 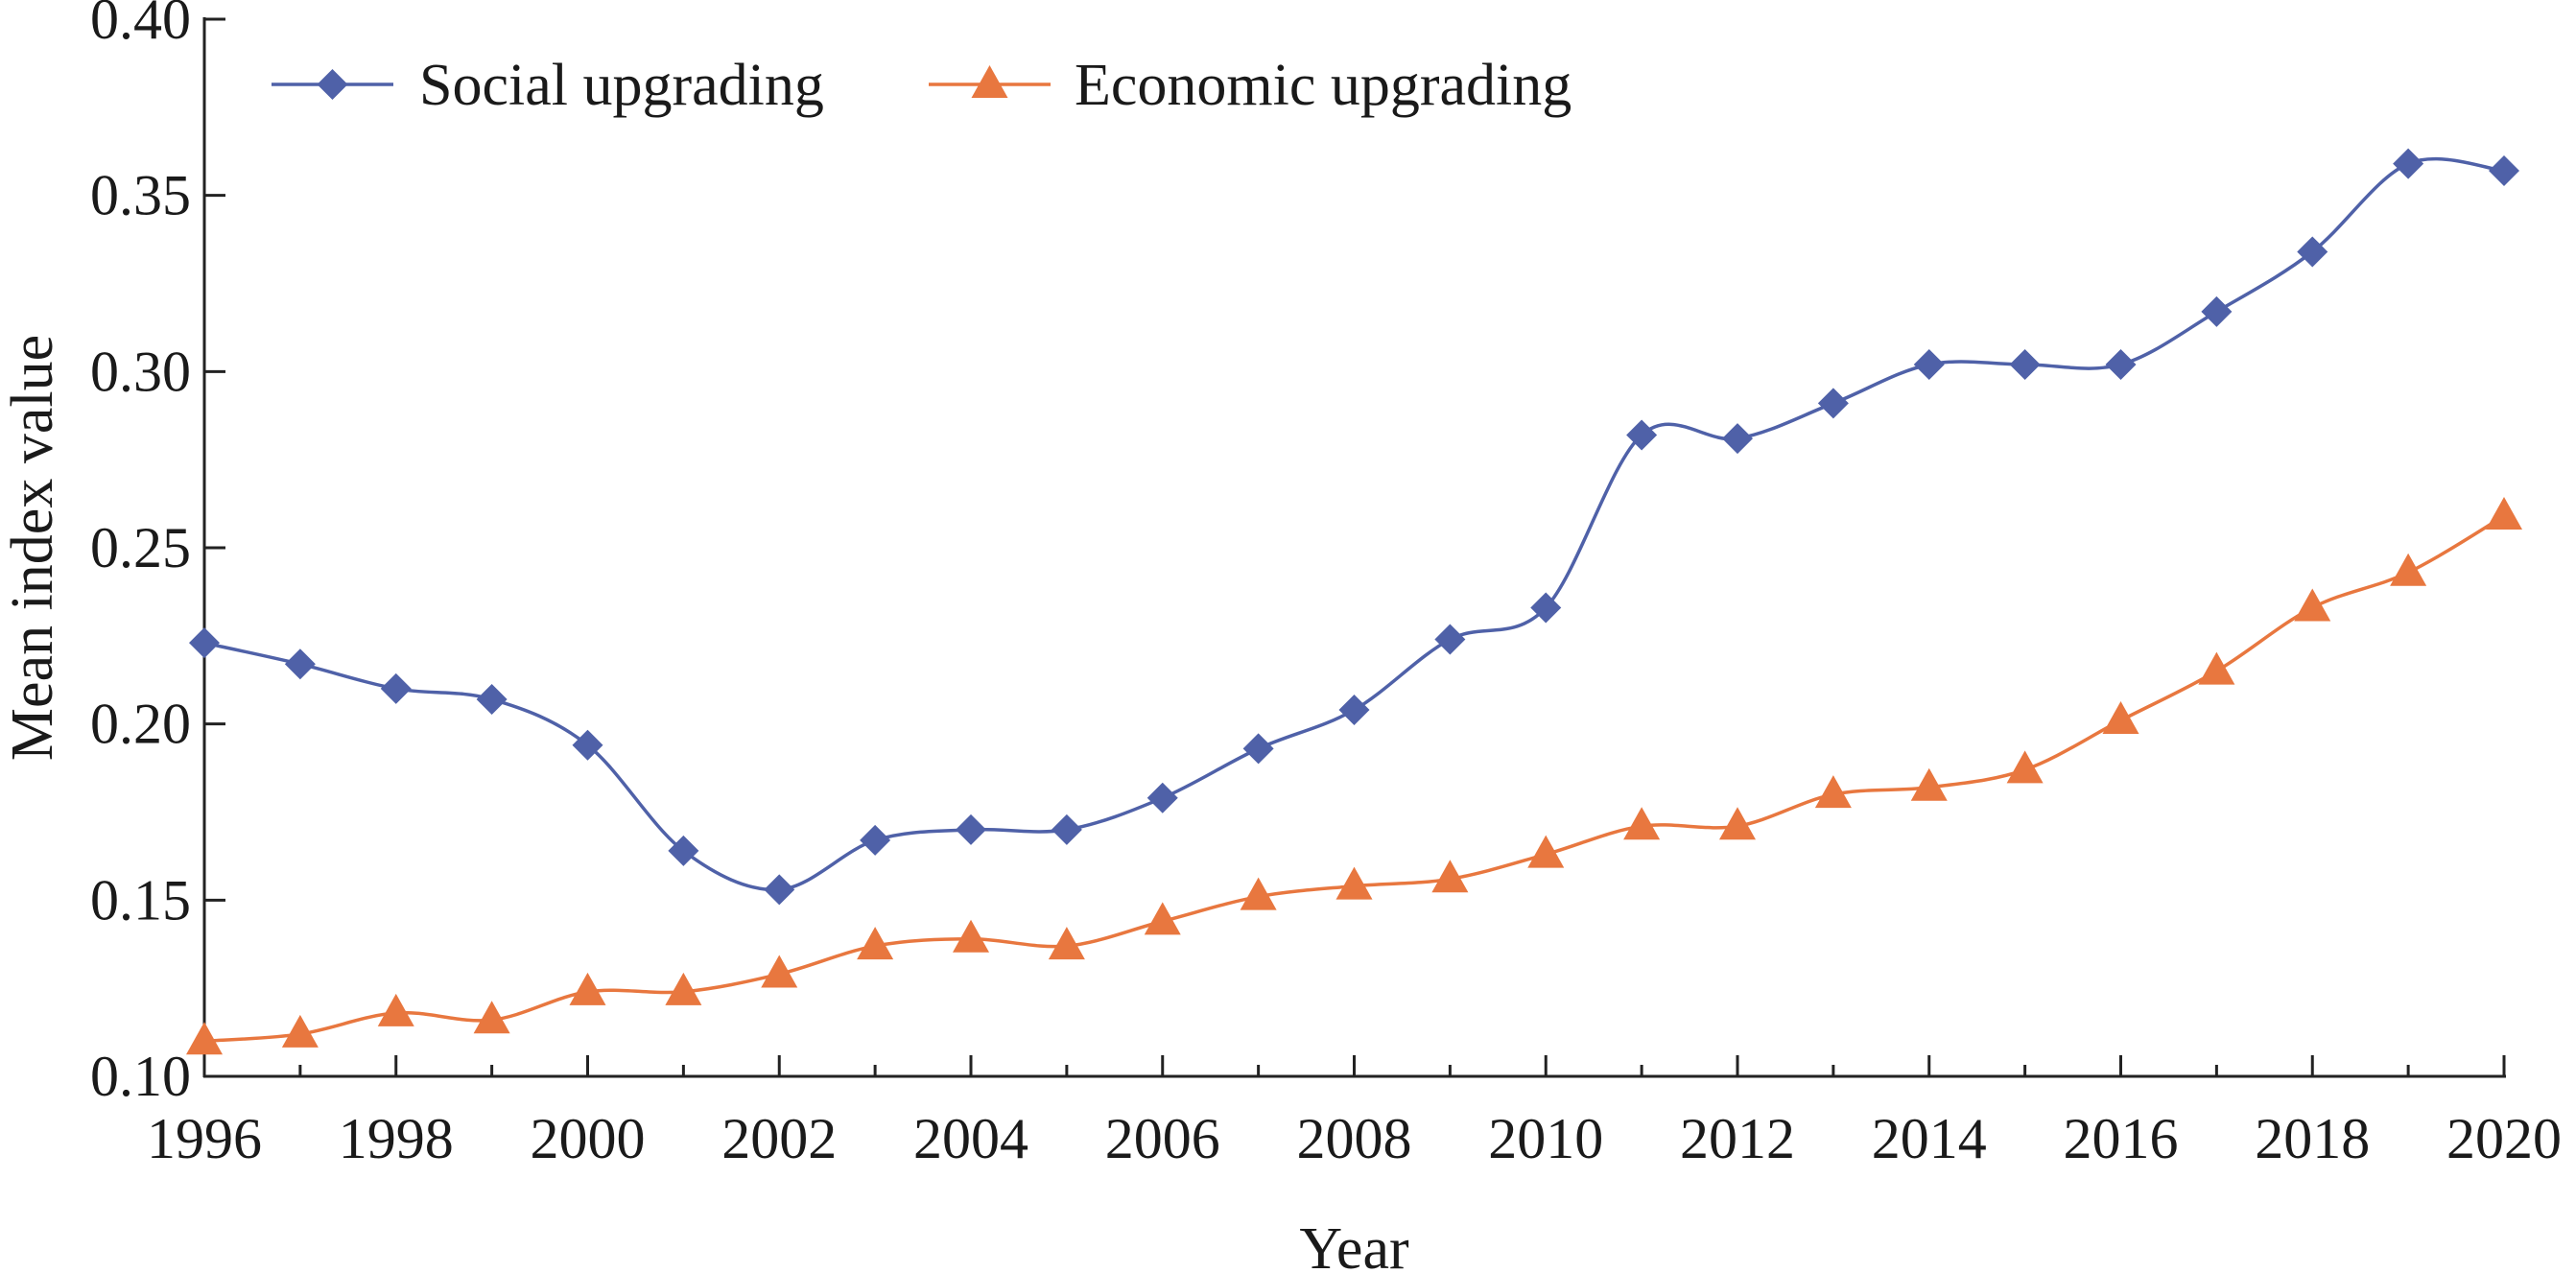 What do you see at coordinates (1545, 1138) in the screenshot?
I see `x-tick-label: 2010` at bounding box center [1545, 1138].